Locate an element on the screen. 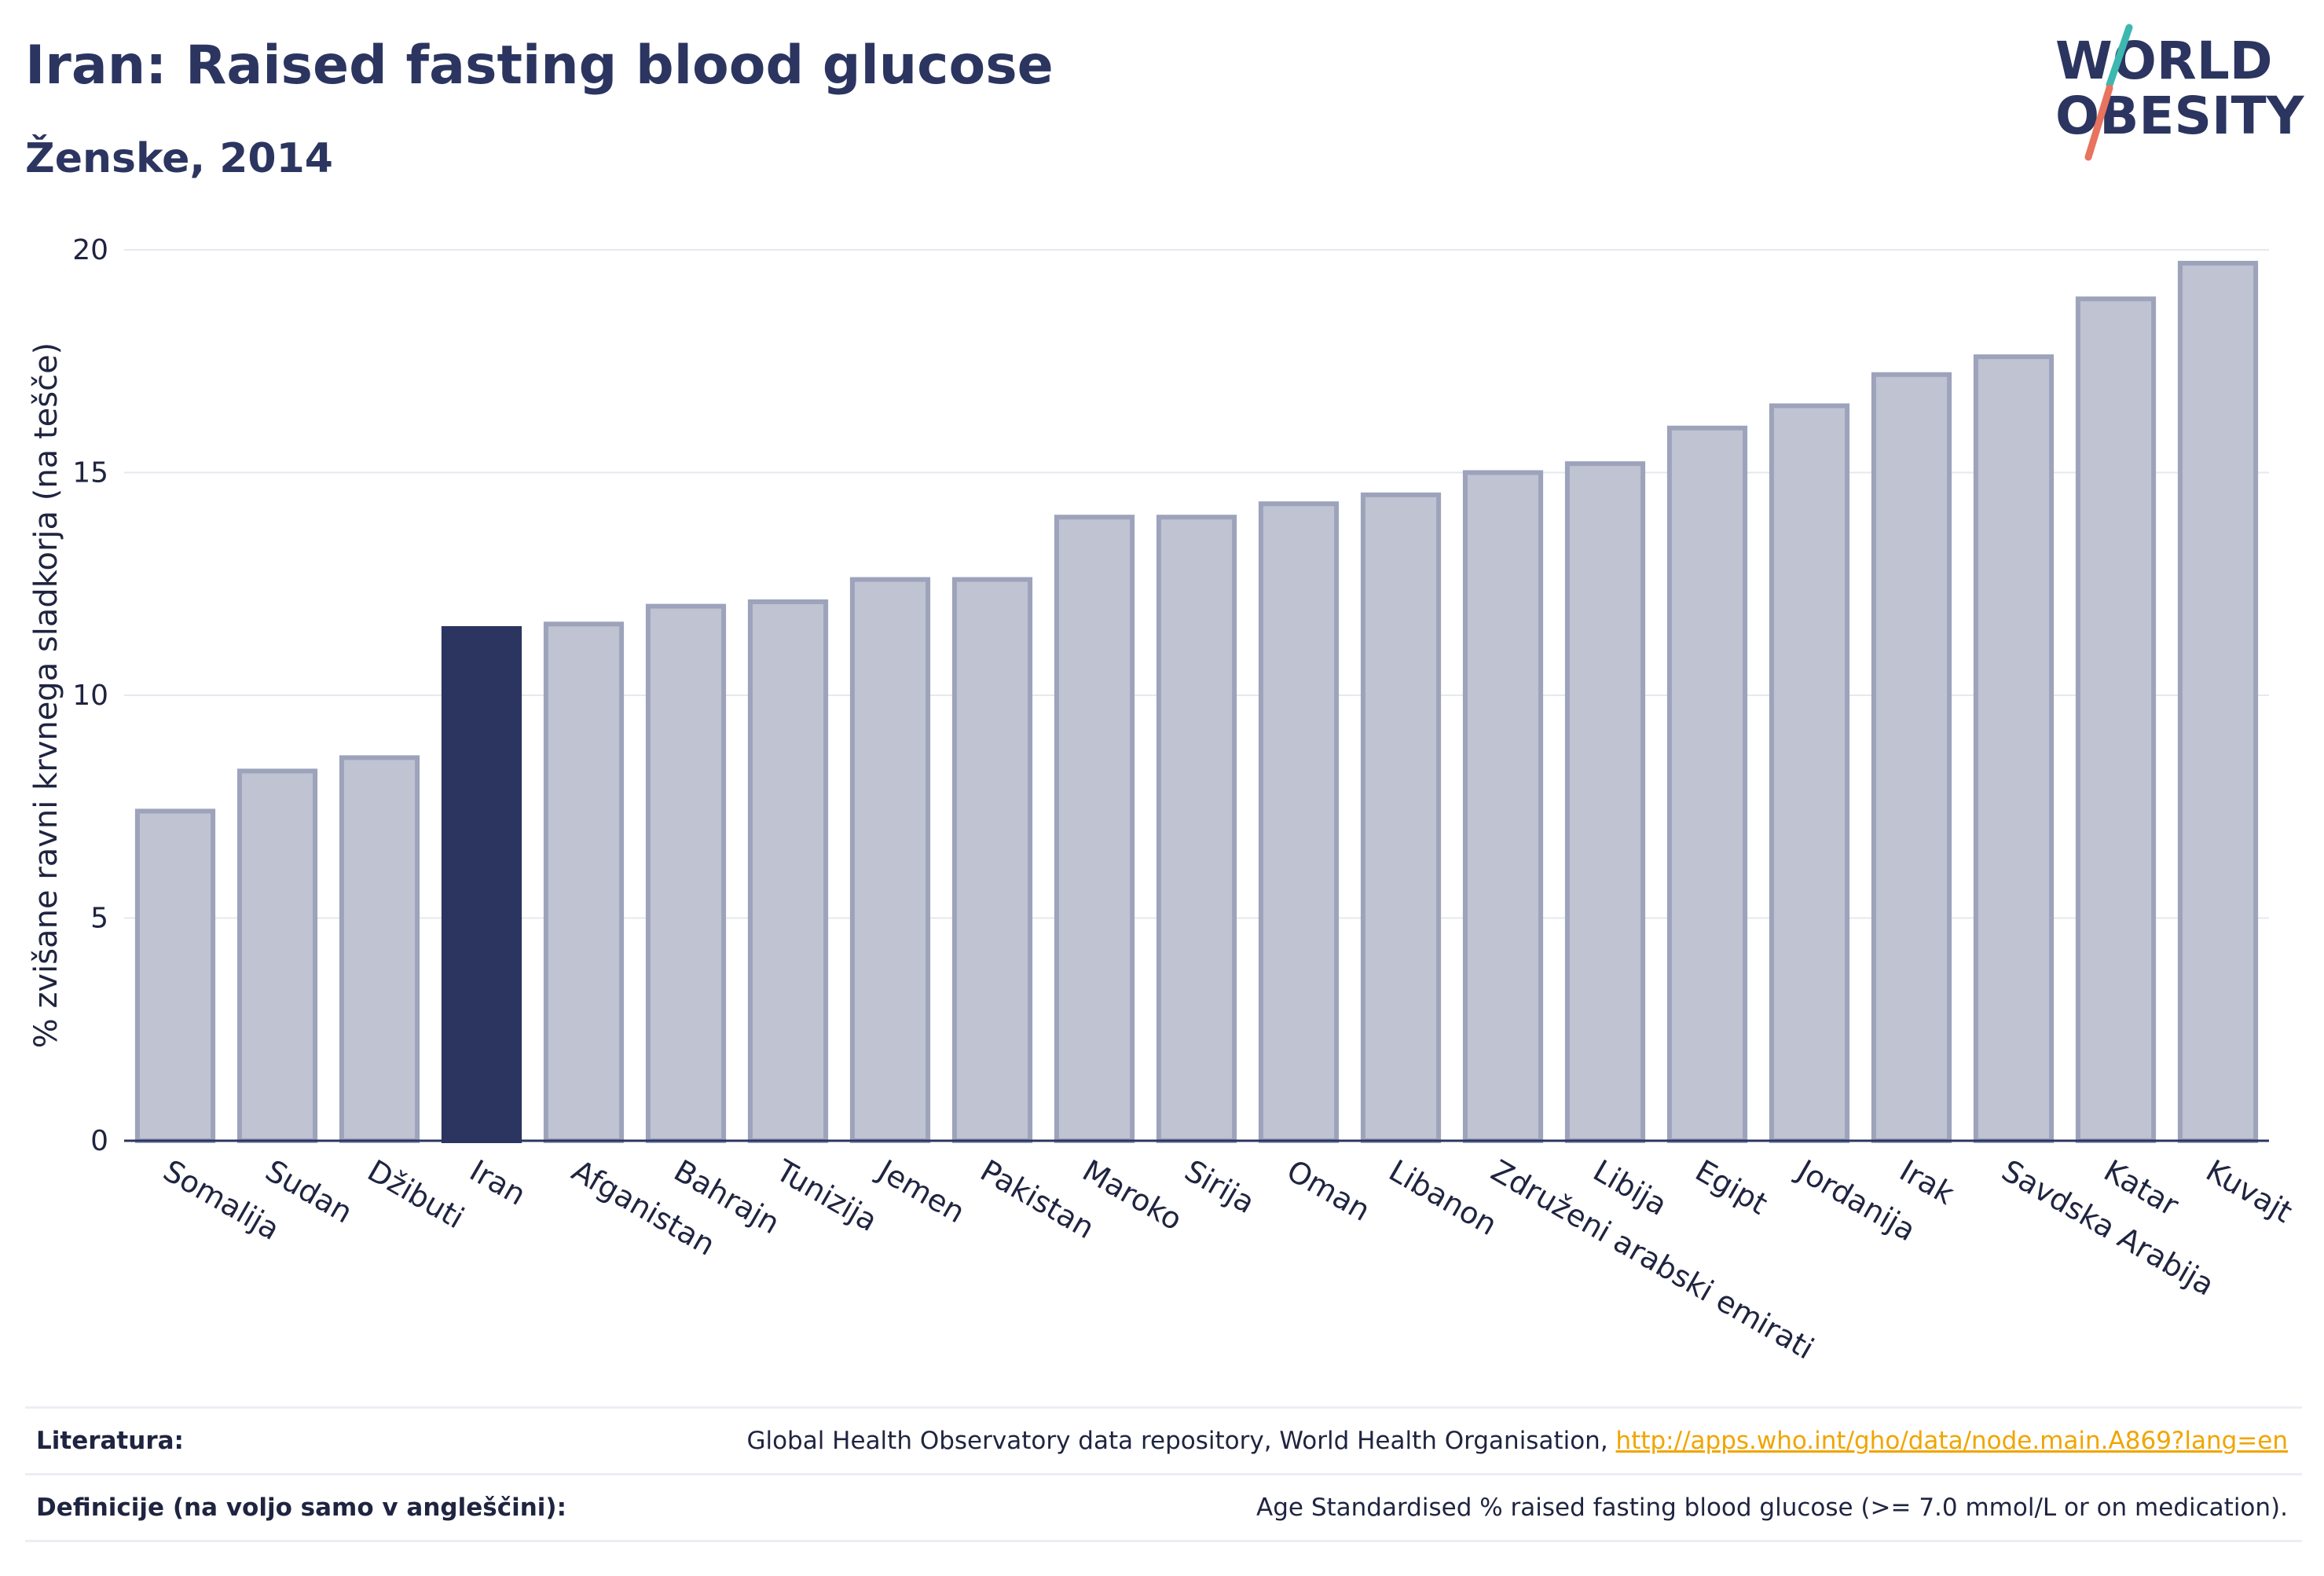 The height and width of the screenshot is (1576, 2324). bar-libanon is located at coordinates (1401, 817).